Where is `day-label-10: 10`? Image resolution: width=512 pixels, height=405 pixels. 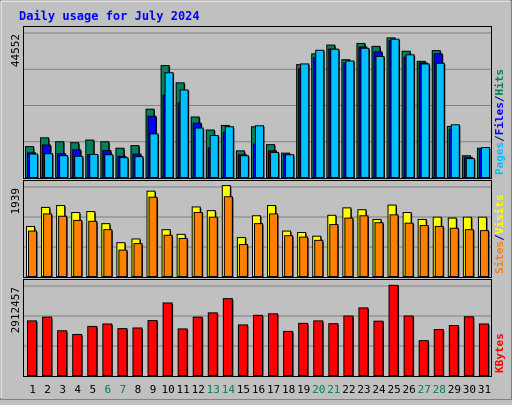
day-label-10: 10 is located at coordinates (167, 389).